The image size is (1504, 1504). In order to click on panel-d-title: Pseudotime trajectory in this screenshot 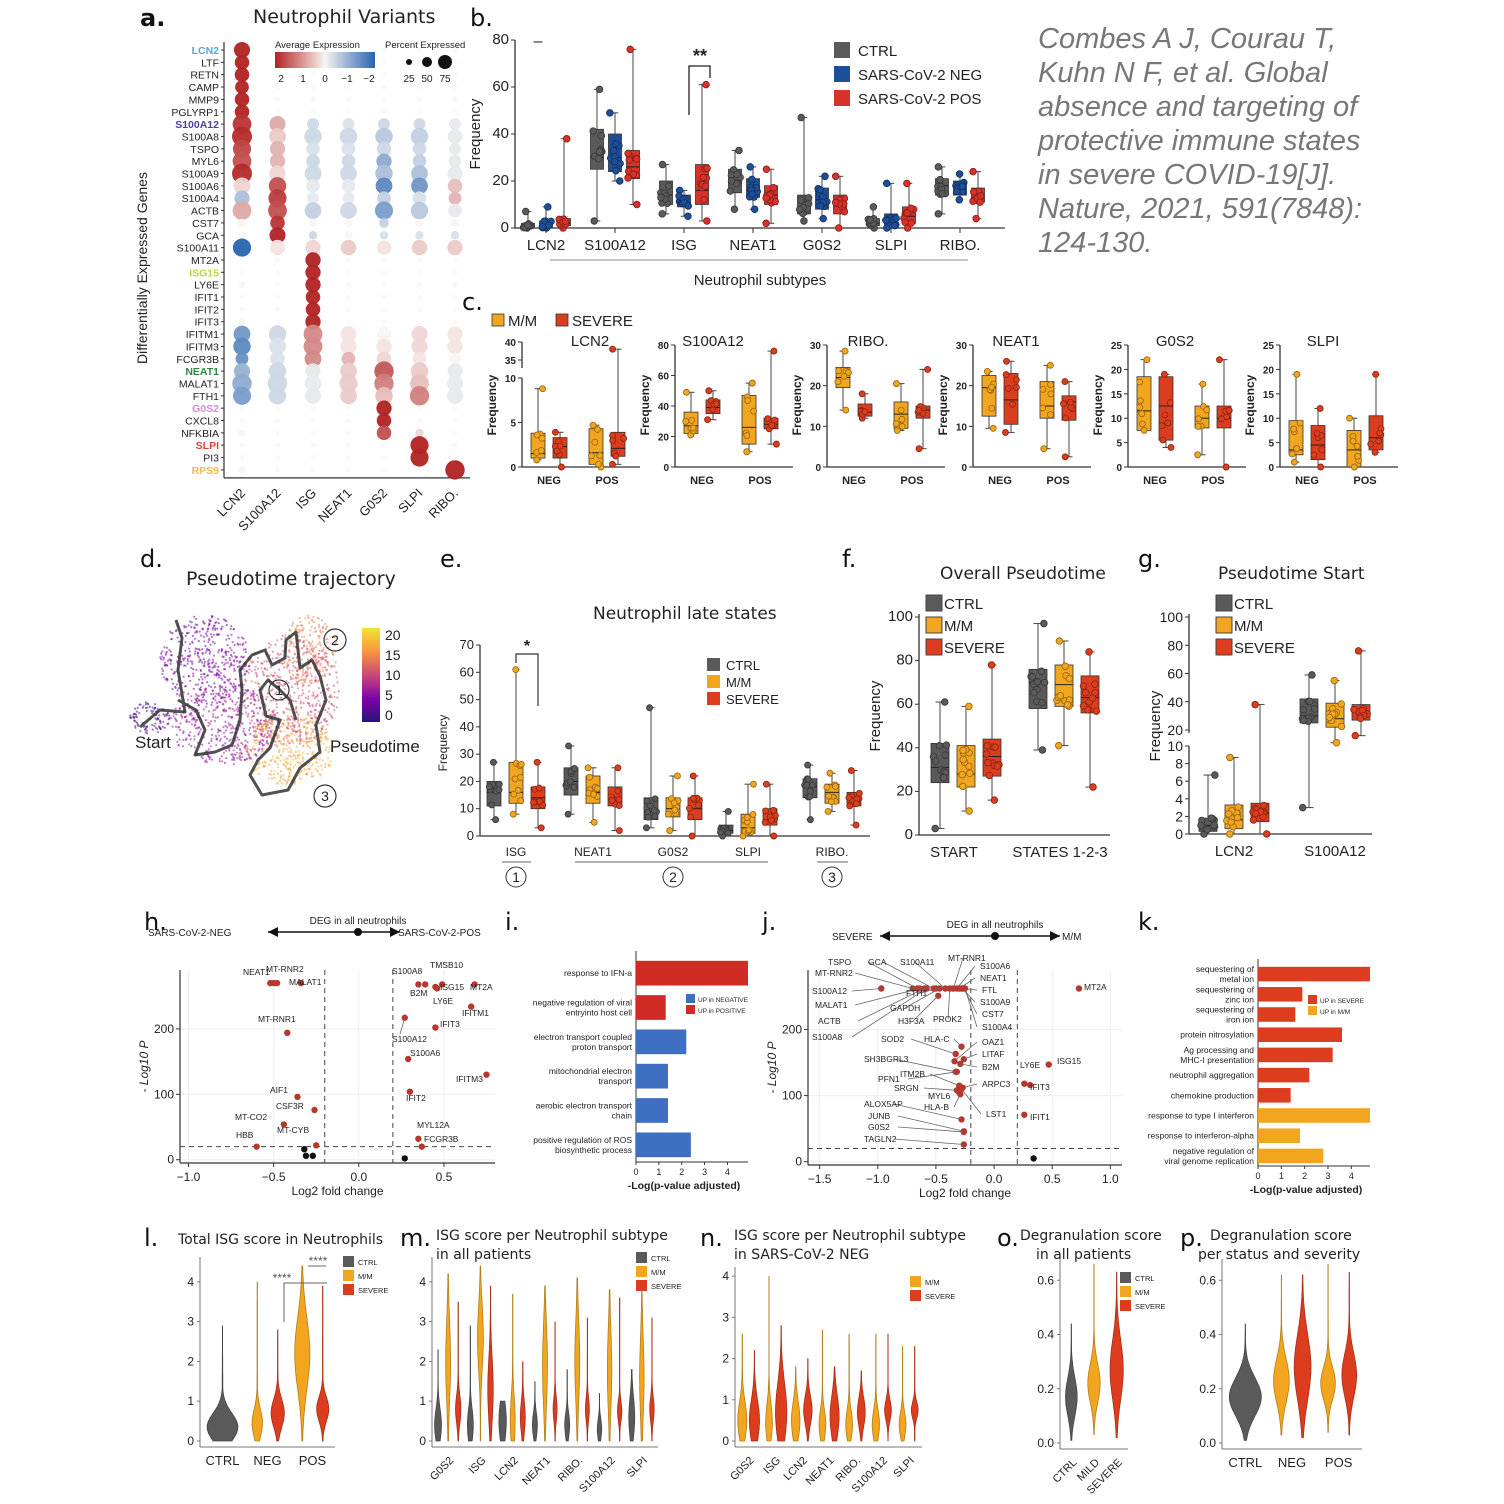, I will do `click(291, 579)`.